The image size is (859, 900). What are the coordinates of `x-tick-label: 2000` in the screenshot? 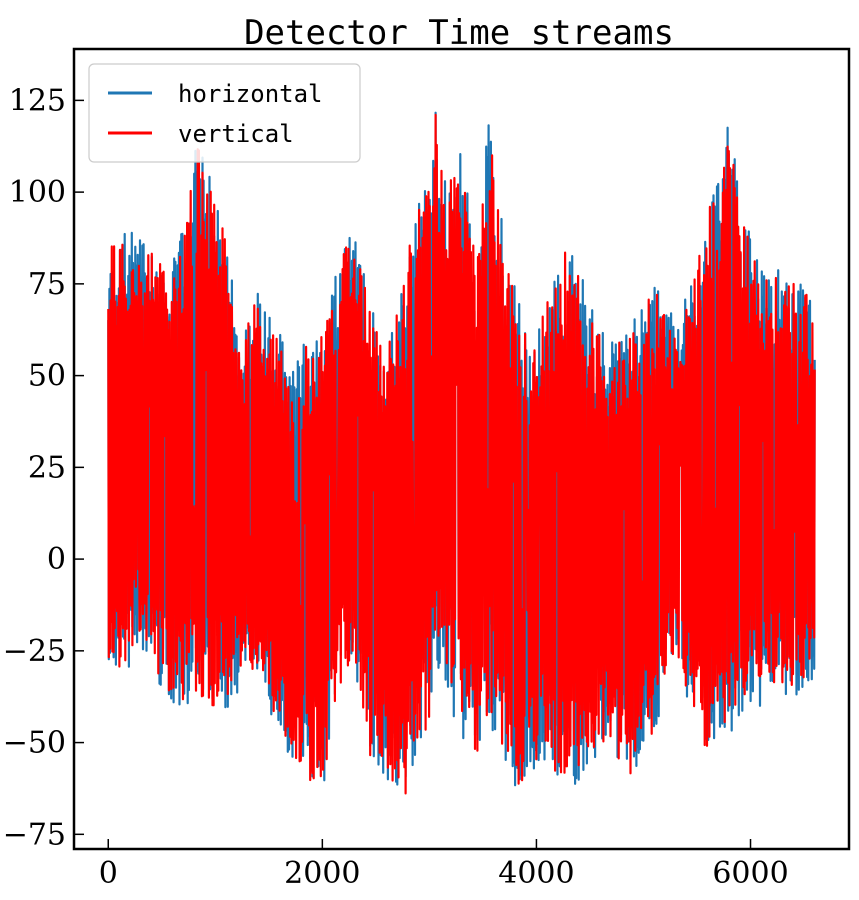 It's located at (322, 873).